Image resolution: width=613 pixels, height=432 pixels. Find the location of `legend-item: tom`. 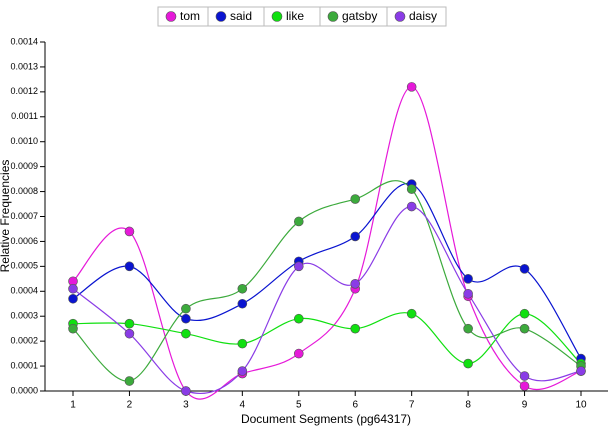

legend-item: tom is located at coordinates (183, 16).